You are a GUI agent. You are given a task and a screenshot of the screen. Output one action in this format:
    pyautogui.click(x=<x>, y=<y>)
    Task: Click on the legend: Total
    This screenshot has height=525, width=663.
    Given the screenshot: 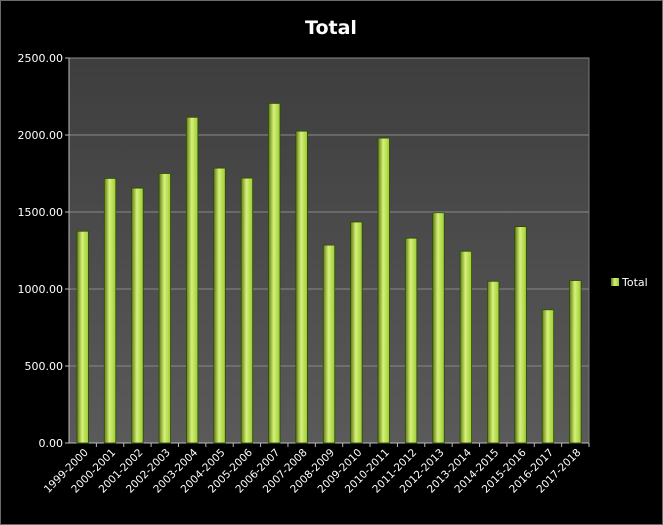 What is the action you would take?
    pyautogui.click(x=629, y=282)
    